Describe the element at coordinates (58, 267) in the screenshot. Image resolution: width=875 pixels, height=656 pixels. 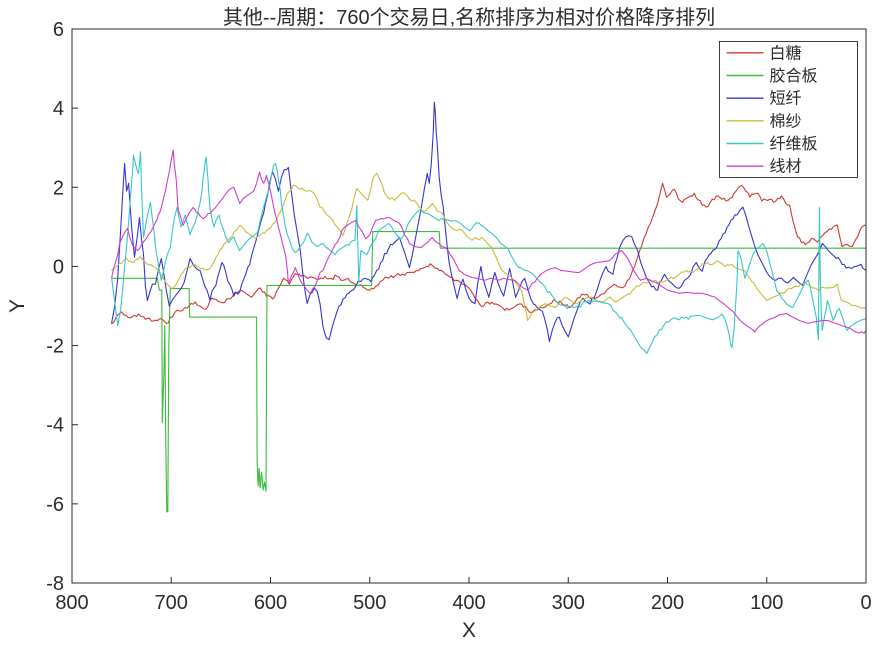
I see `y-tick-label: 0` at that location.